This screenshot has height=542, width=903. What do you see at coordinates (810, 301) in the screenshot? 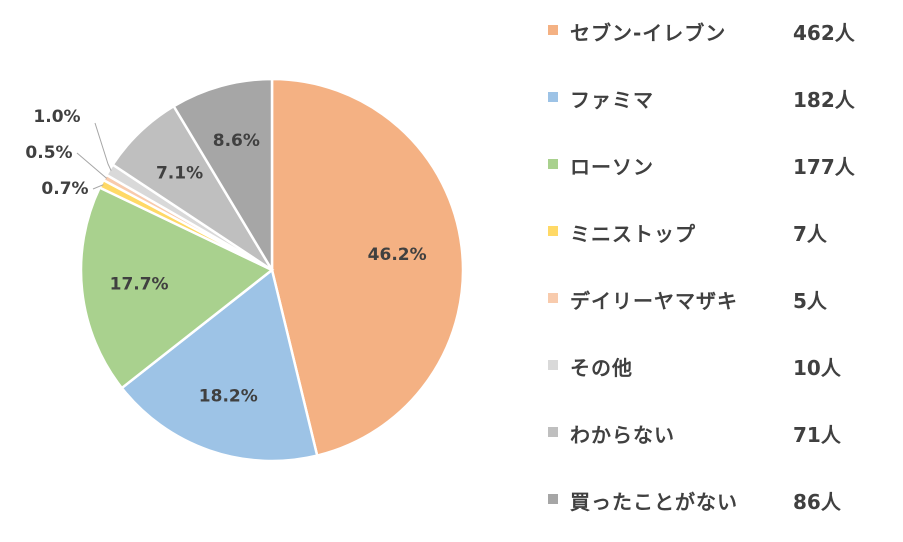
I see `legend-count: 5人` at bounding box center [810, 301].